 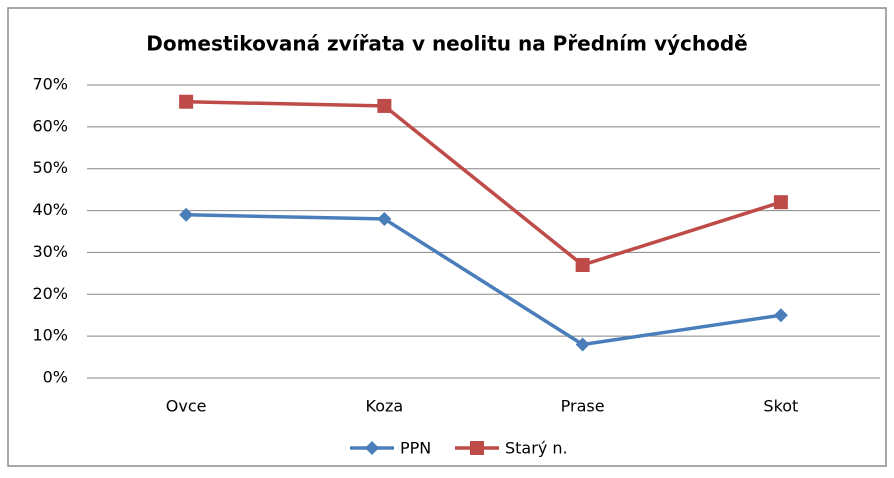 What do you see at coordinates (50, 167) in the screenshot?
I see `y-tick-label: 50%` at bounding box center [50, 167].